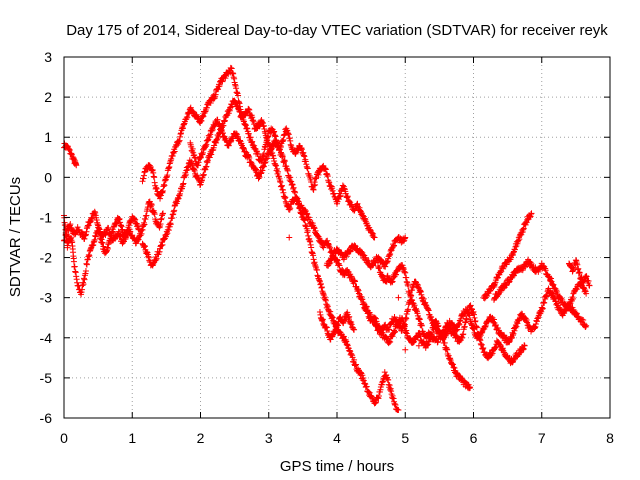 This screenshot has width=640, height=480. Describe the element at coordinates (46, 418) in the screenshot. I see `y-tick-label: -6` at that location.